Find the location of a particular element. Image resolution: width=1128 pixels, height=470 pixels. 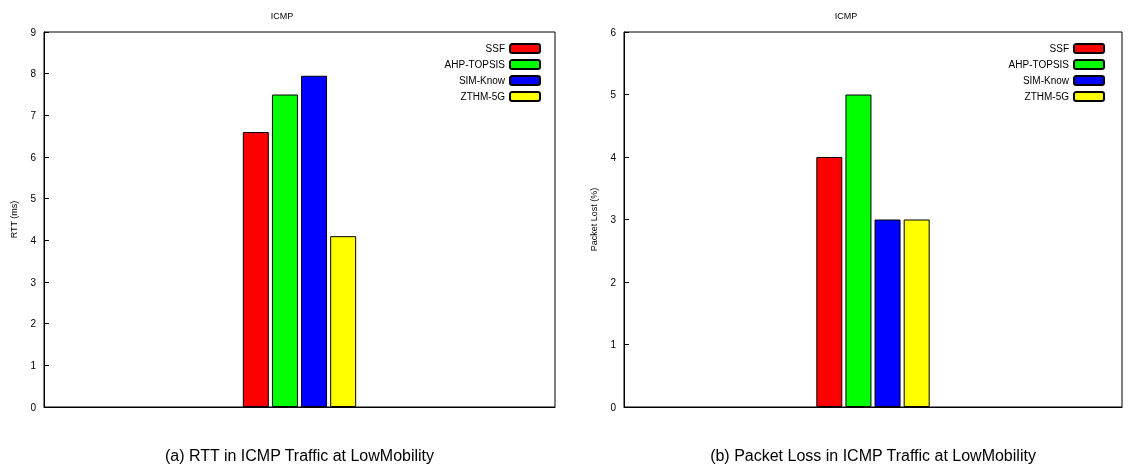

y-axis-title: RTT (ms) is located at coordinates (13, 219).